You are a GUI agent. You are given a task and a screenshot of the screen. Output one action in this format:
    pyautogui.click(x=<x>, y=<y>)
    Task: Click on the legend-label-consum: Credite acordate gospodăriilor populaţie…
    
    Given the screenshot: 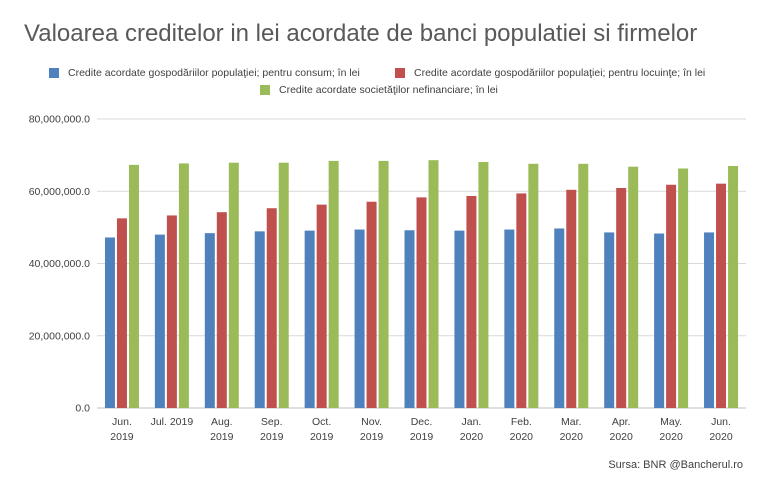 What is the action you would take?
    pyautogui.click(x=214, y=73)
    